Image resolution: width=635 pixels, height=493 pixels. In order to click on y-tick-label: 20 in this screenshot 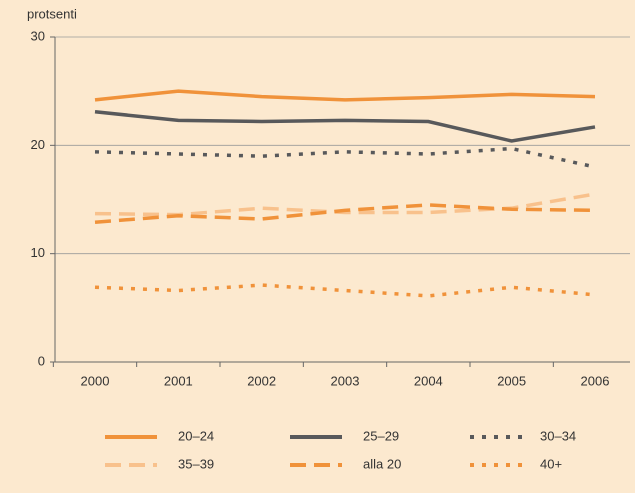, I will do `click(38, 144)`.